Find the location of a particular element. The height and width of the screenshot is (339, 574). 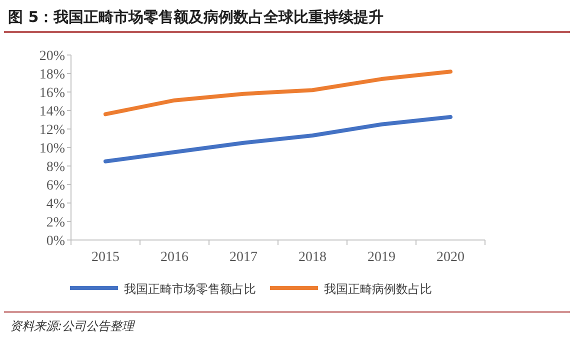

chart-title: 图 5：我国正畸市场零售额及病例数占全球比重持续提升 is located at coordinates (196, 17).